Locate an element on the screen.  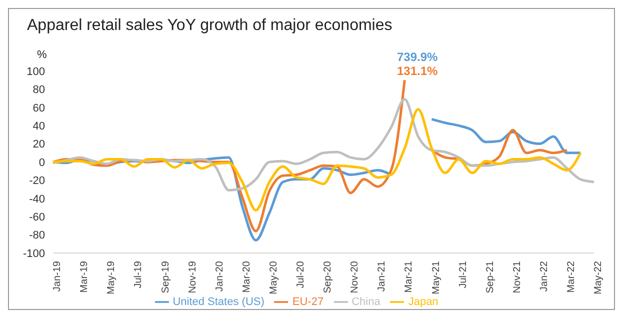
y-tick-label: -80 is located at coordinates (37, 236).